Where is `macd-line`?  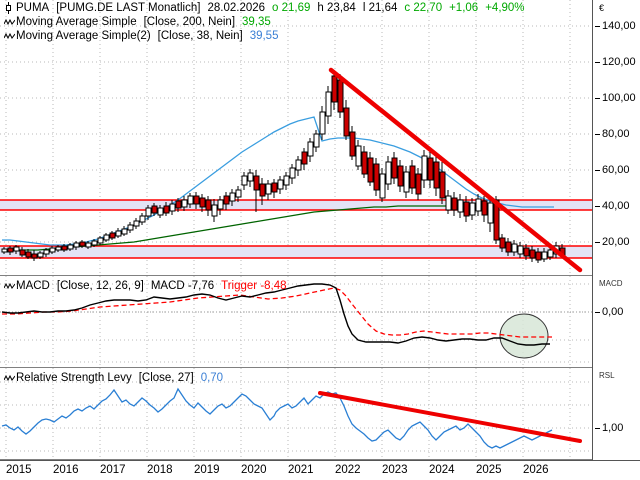
macd-line is located at coordinates (275, 314).